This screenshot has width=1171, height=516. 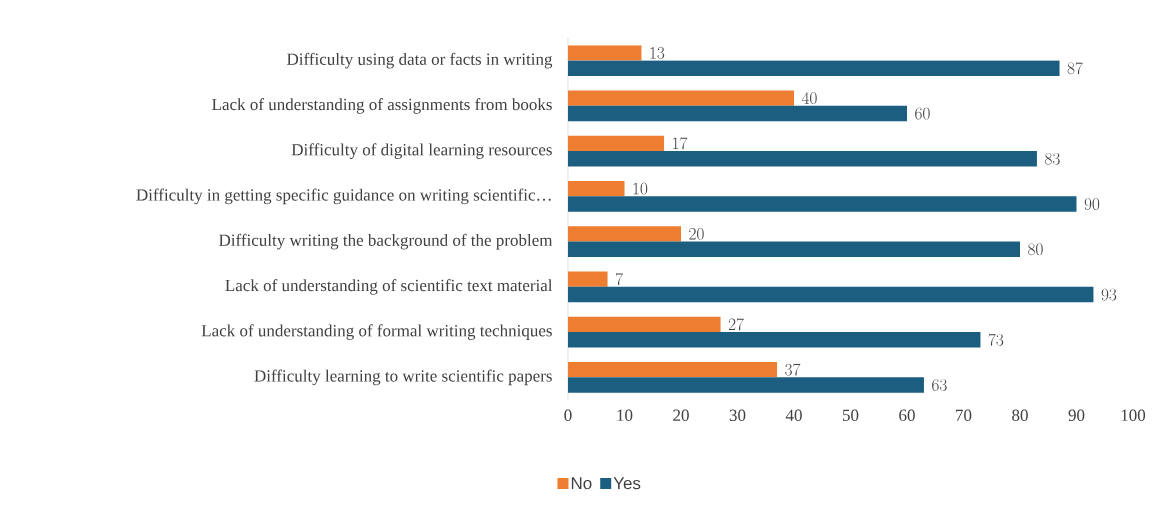 I want to click on data-label: 90, so click(x=1092, y=204).